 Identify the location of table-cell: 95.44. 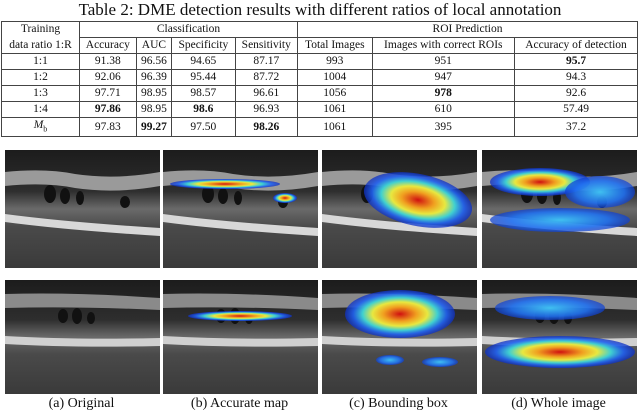
(203, 77).